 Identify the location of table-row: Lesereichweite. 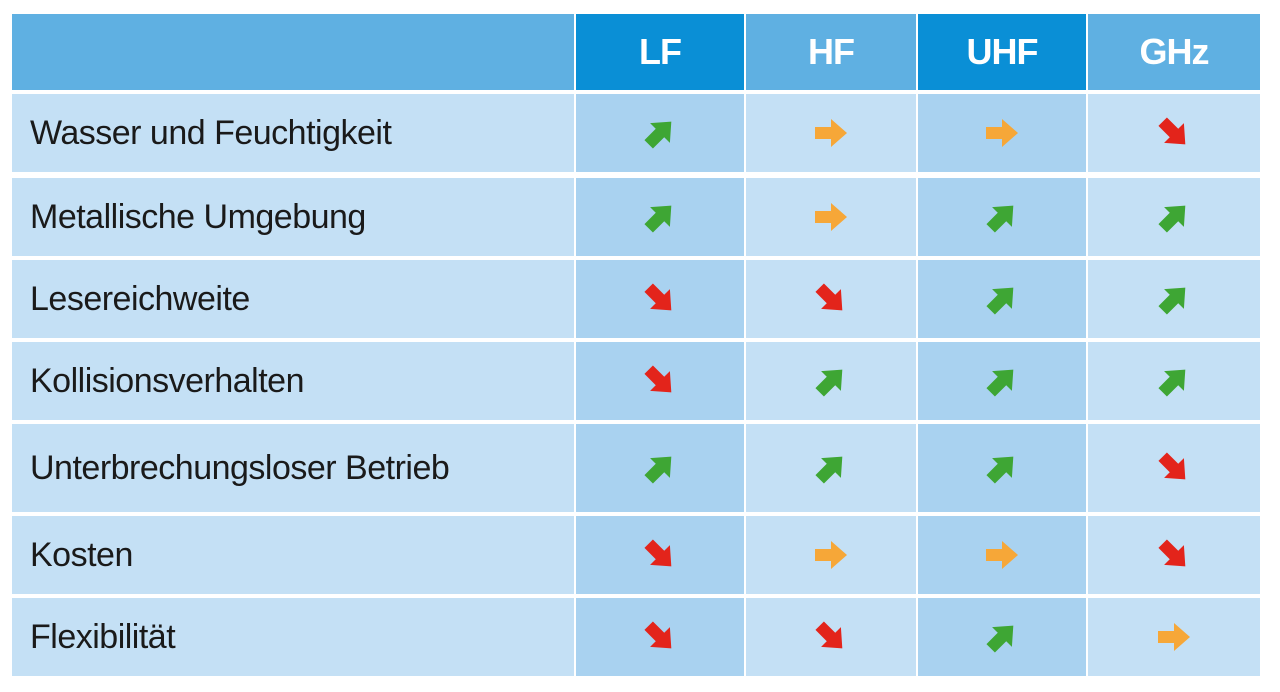
(636, 299).